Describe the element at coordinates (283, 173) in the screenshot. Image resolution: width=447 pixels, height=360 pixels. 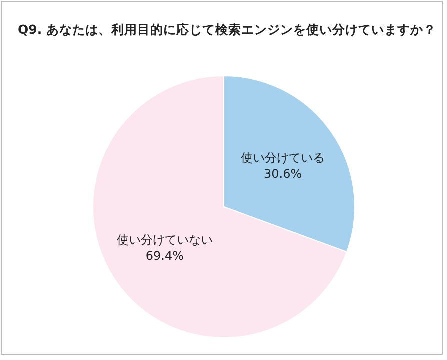
I see `data-label: 30.6%` at that location.